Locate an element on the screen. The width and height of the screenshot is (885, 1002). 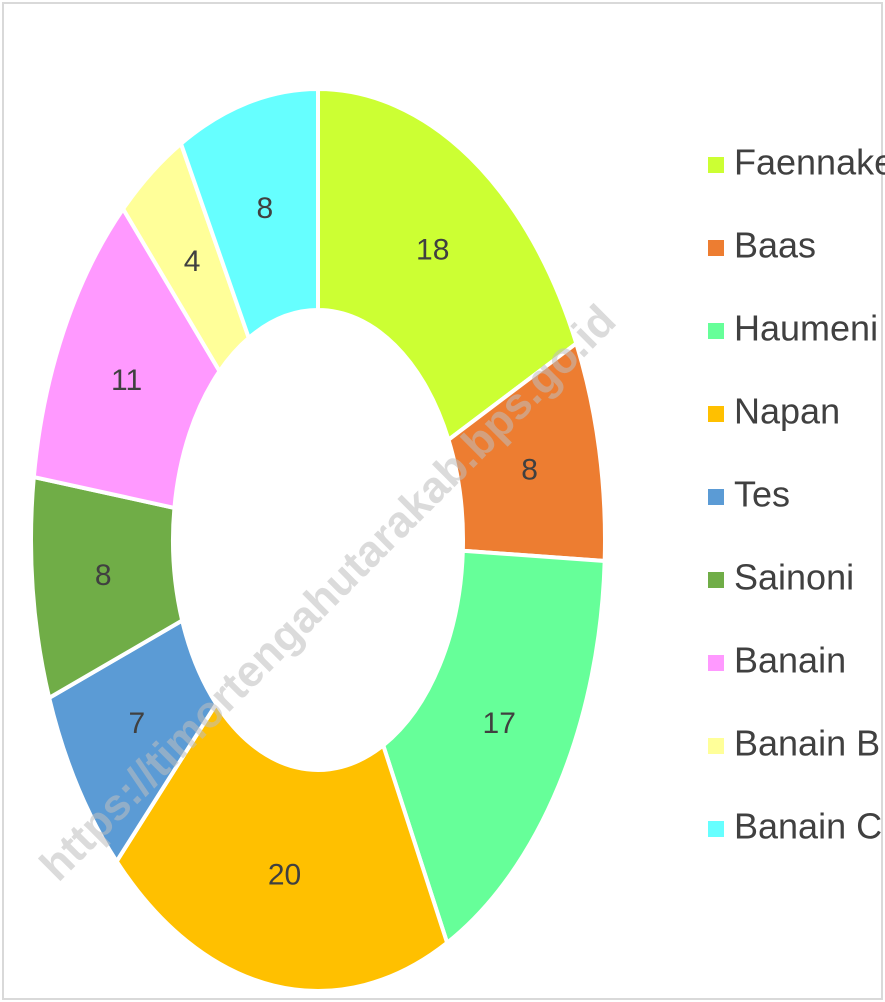
legend-label: Haumeni is located at coordinates (806, 328).